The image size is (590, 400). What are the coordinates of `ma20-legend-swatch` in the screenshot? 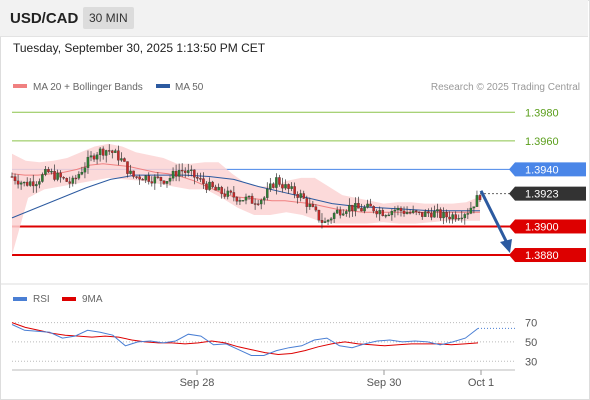 It's located at (20, 86).